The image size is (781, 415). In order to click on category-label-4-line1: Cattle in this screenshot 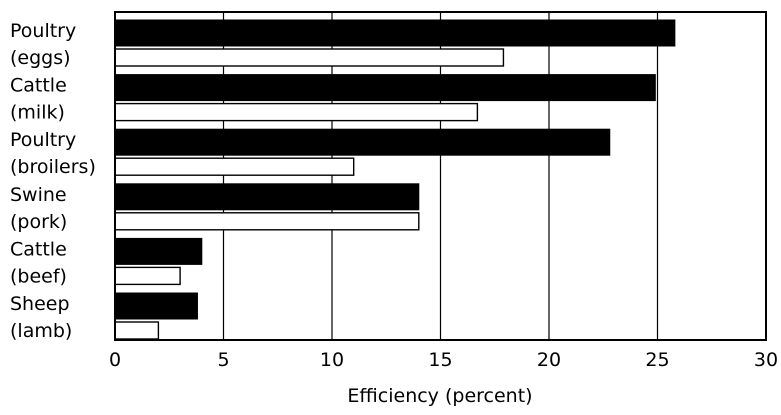, I will do `click(38, 249)`.